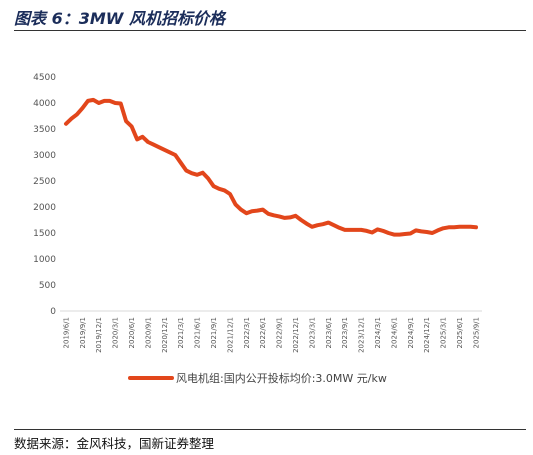 Image resolution: width=533 pixels, height=455 pixels. I want to click on x-tick-label-11: 2022/3/1, so click(247, 332).